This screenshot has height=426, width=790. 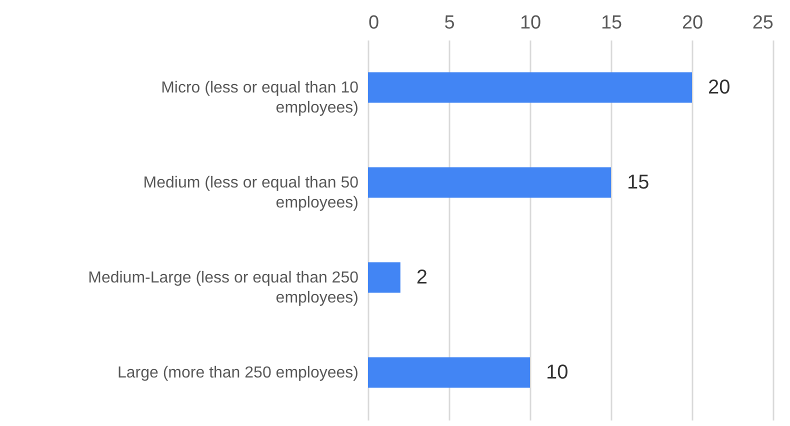 I want to click on data-label: 2, so click(x=422, y=277).